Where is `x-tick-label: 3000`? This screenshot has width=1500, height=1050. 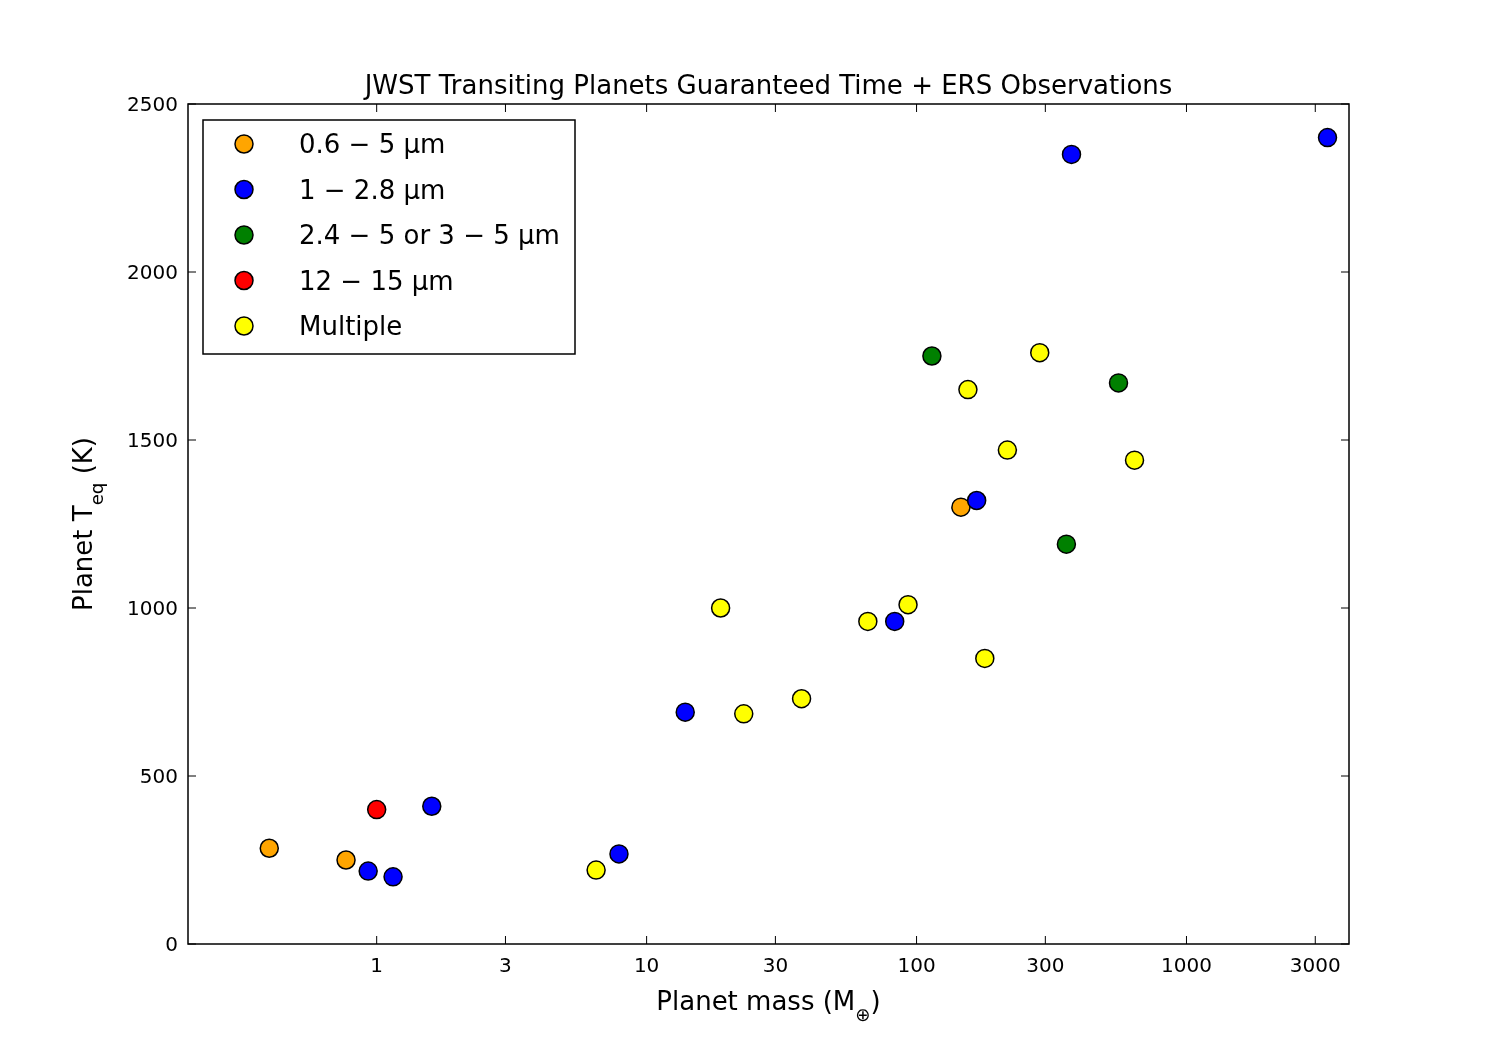 x-tick-label: 3000 is located at coordinates (1315, 965).